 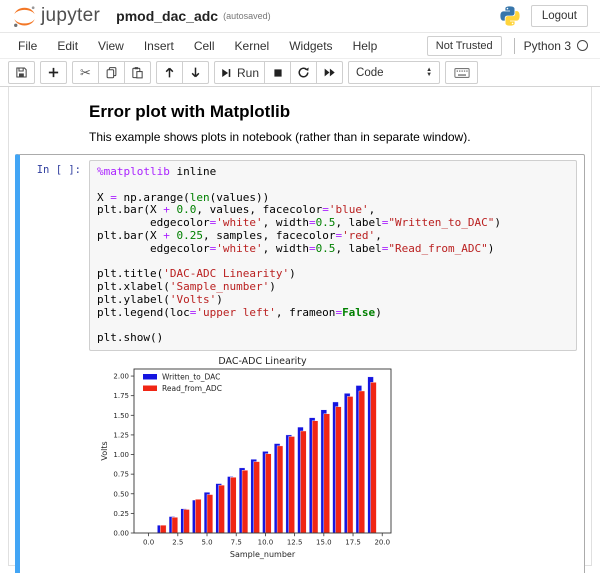 I want to click on copy-icon, so click(x=111, y=73).